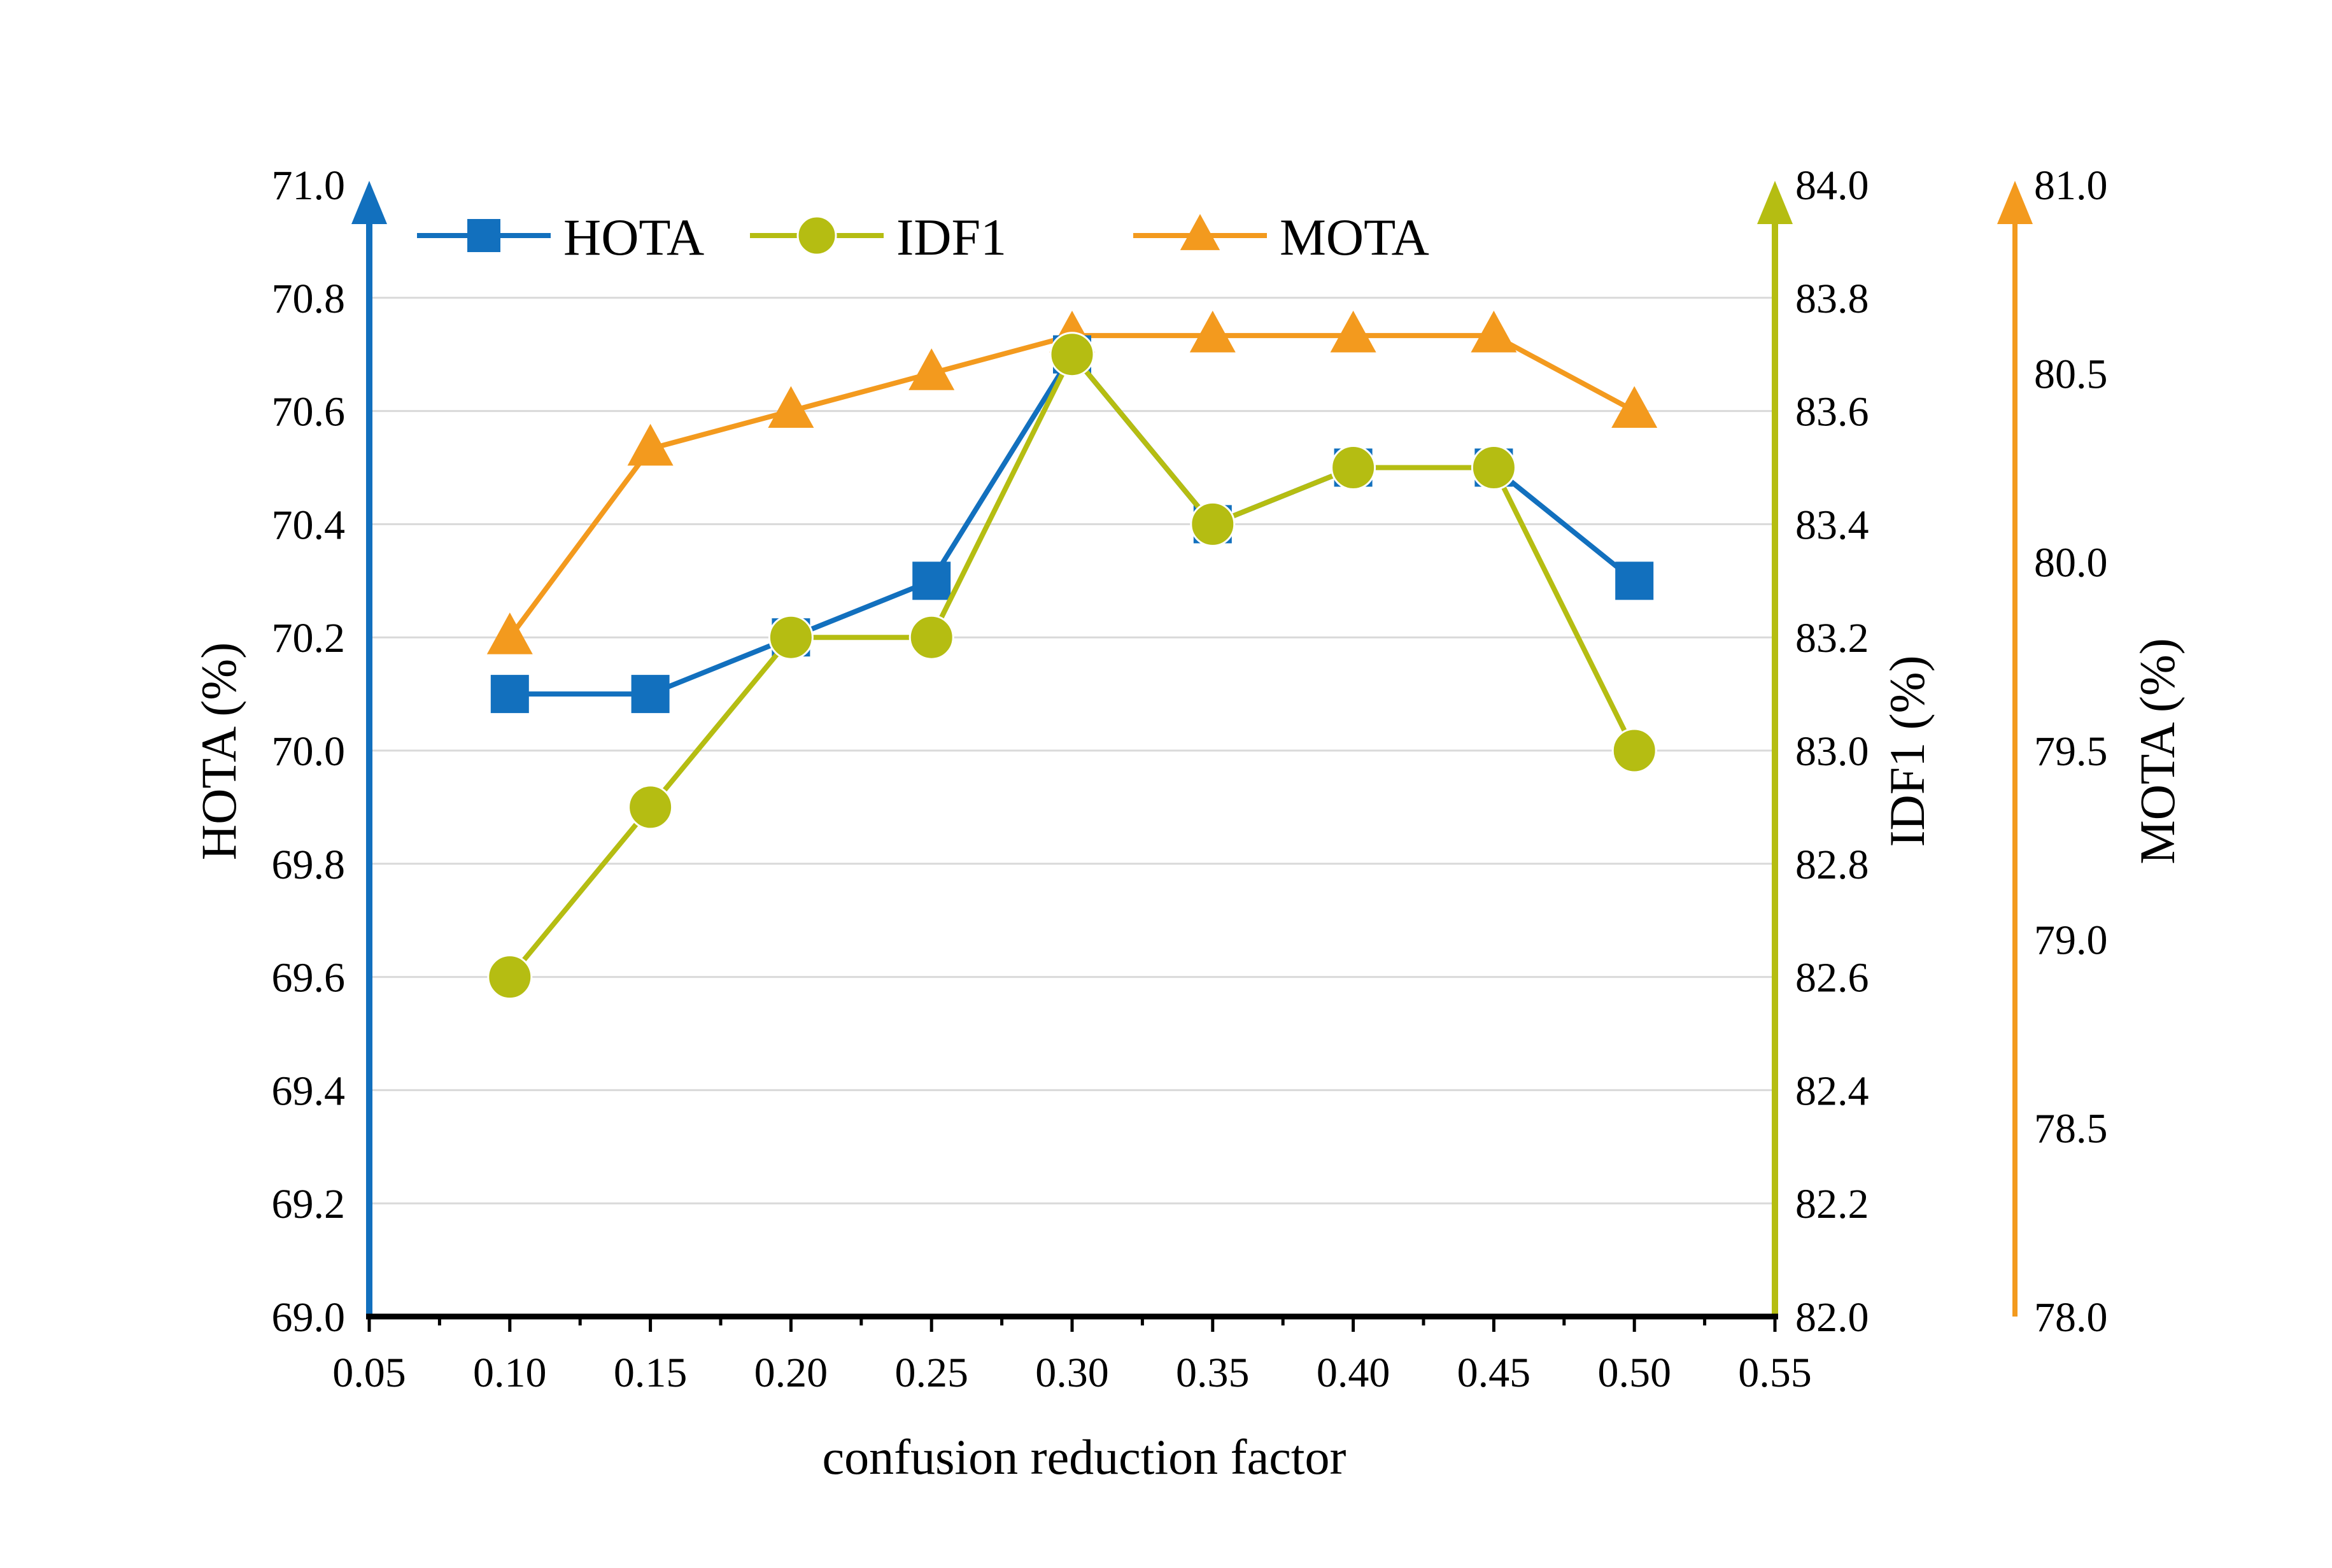  I want to click on legend-label-hota: HOTA, so click(633, 237).